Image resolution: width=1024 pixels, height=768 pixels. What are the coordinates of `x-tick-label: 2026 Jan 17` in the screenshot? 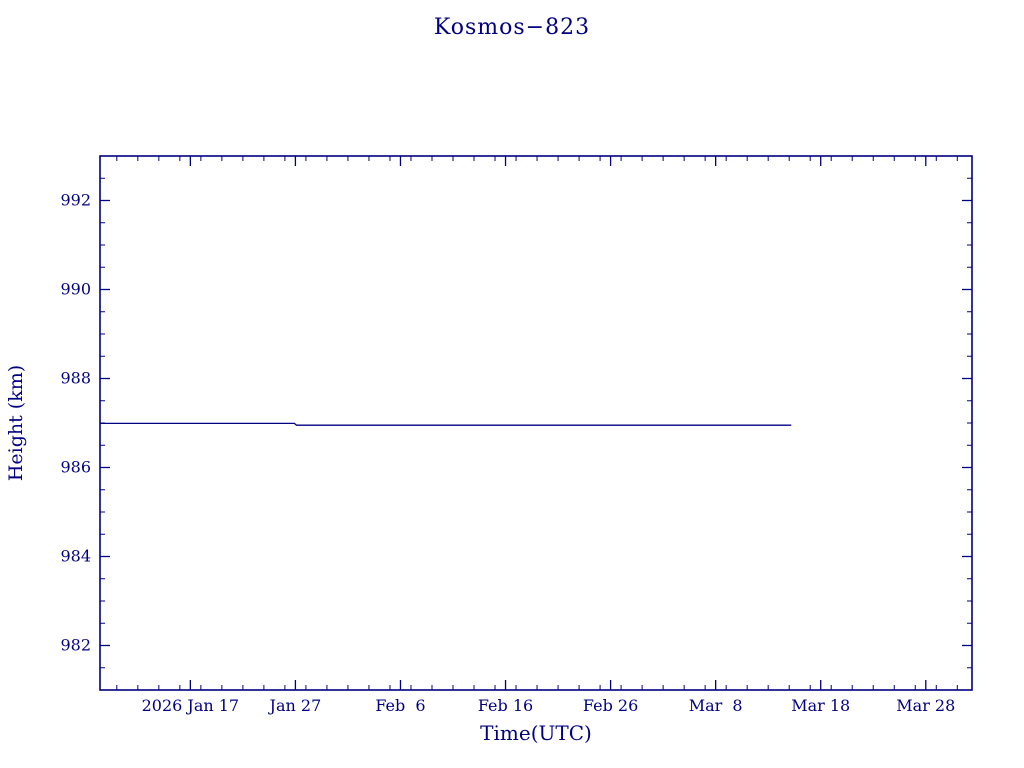 It's located at (191, 705).